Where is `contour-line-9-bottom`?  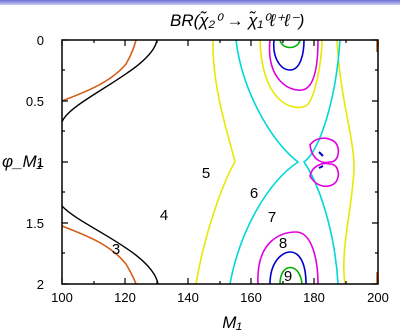
contour-line-9-bottom is located at coordinates (291, 275).